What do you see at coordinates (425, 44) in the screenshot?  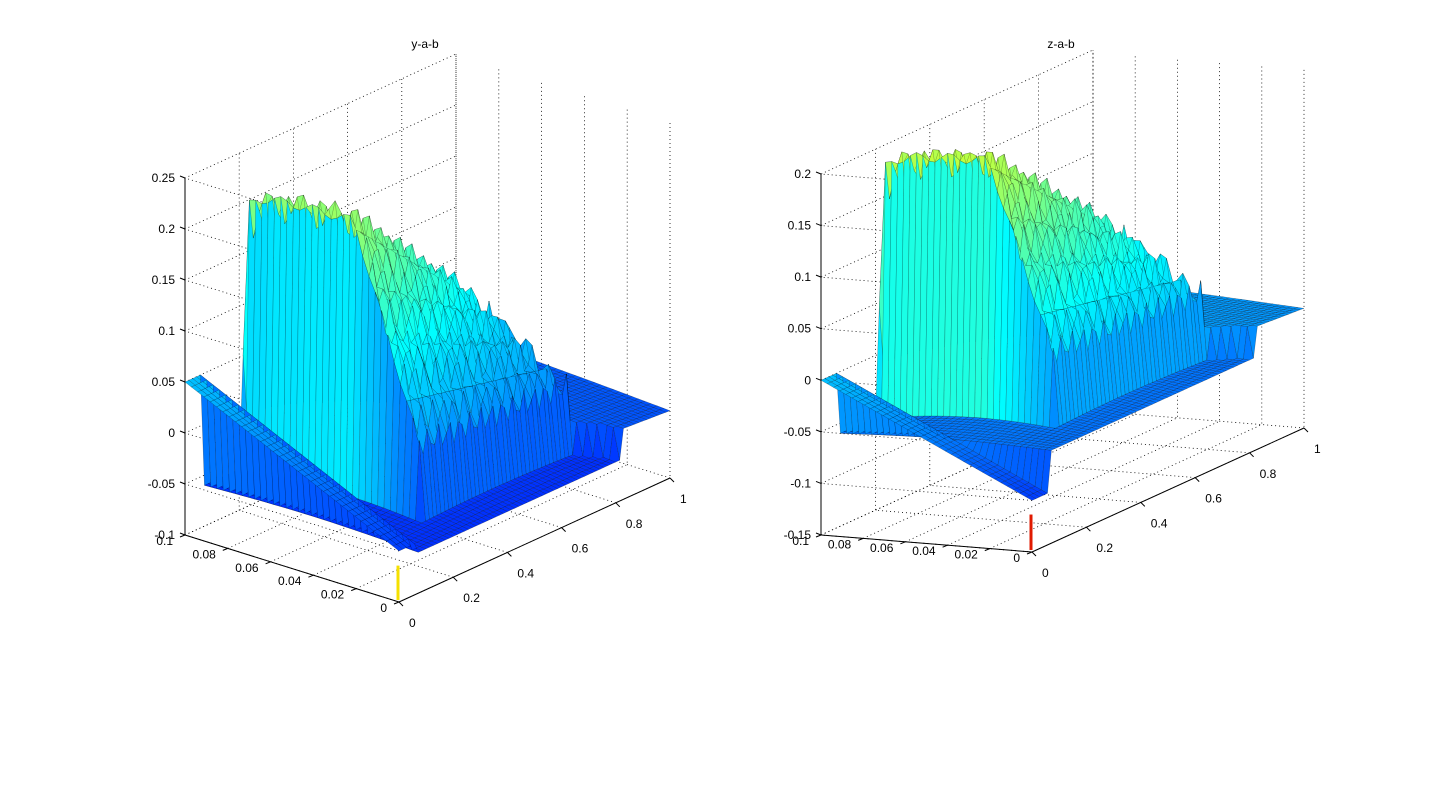 I see `plot-title: y-a-b` at bounding box center [425, 44].